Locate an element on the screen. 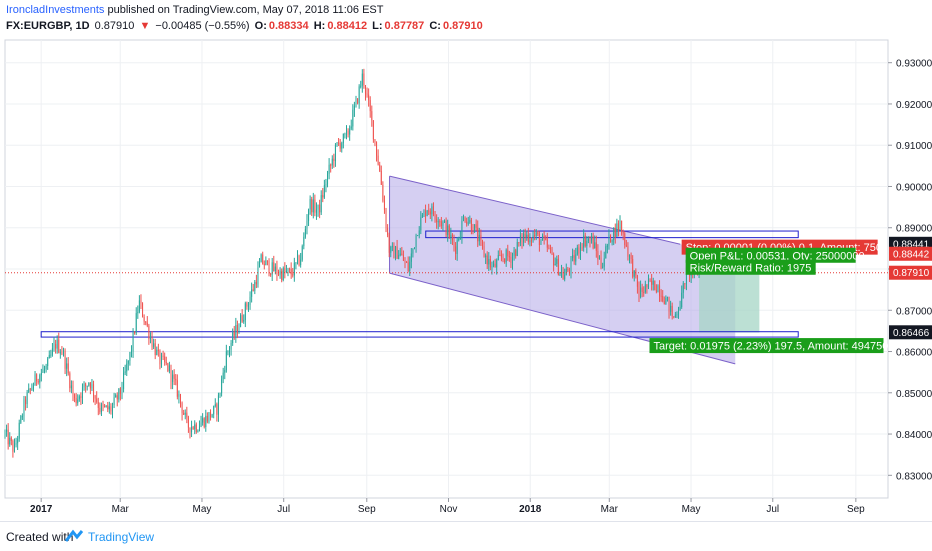 Image resolution: width=932 pixels, height=551 pixels. close-value: 0.87910 is located at coordinates (462, 26).